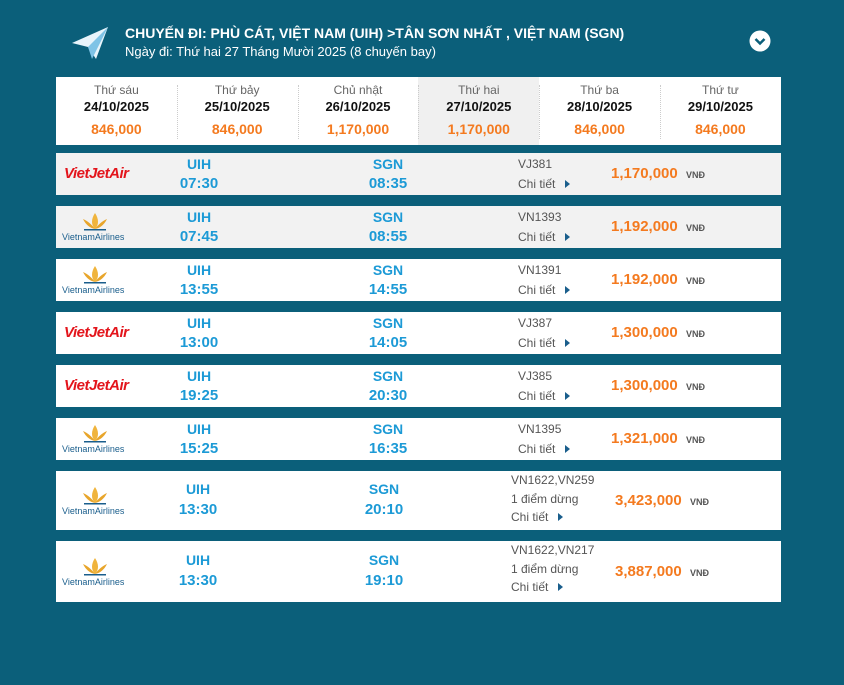 The image size is (844, 685). Describe the element at coordinates (199, 342) in the screenshot. I see `departure-time: 13:00` at that location.